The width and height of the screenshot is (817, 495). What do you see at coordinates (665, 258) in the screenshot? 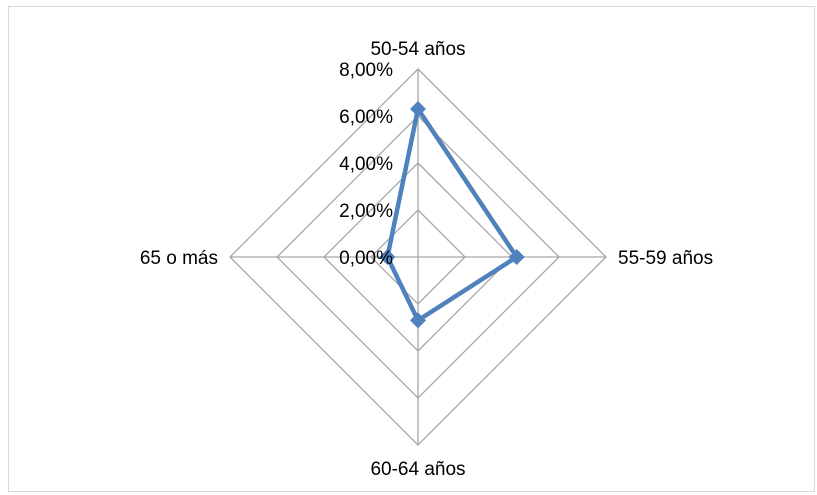
I see `category-label-55-59: 55-59 años` at bounding box center [665, 258].